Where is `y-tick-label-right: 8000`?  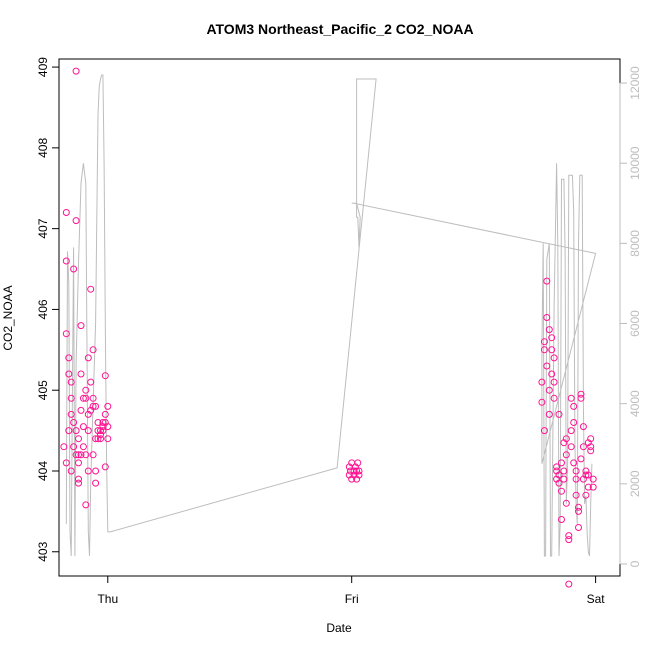
y-tick-label-right: 8000 is located at coordinates (635, 243).